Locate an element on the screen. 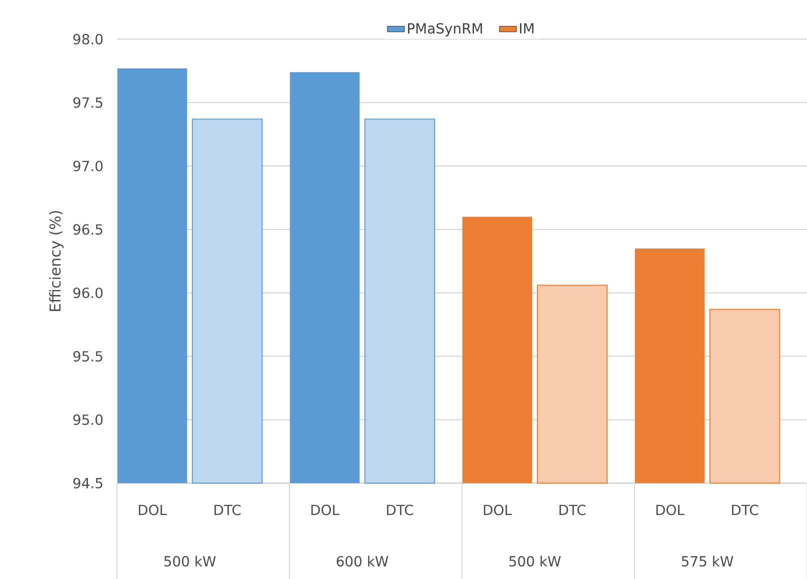  y-tick-label: 96.5 is located at coordinates (87, 229).